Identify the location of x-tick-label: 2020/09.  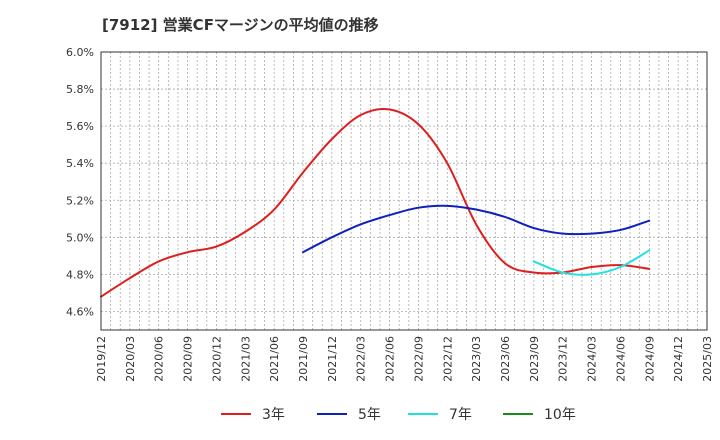
(188, 359).